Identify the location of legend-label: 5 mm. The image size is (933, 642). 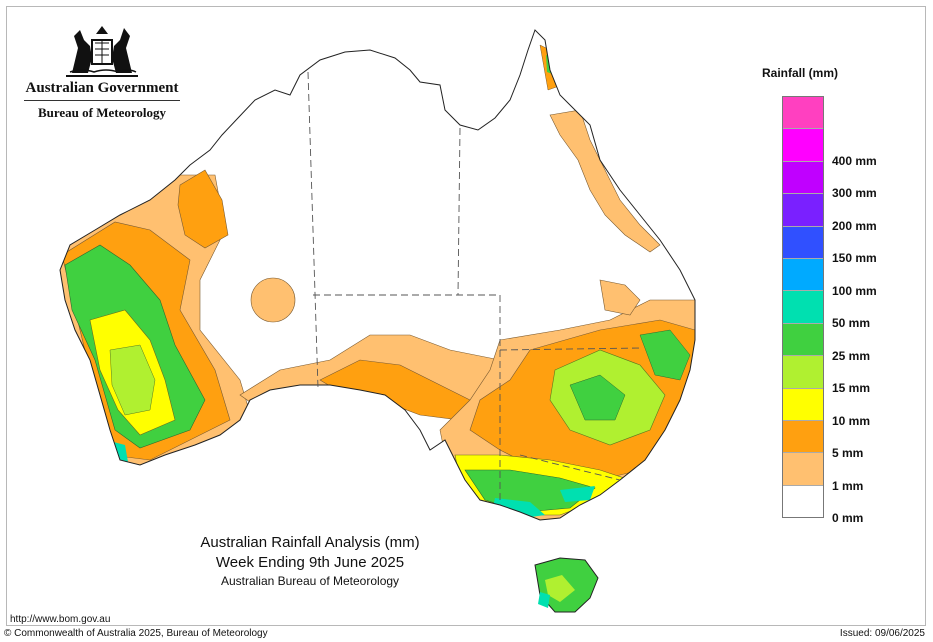
(848, 453).